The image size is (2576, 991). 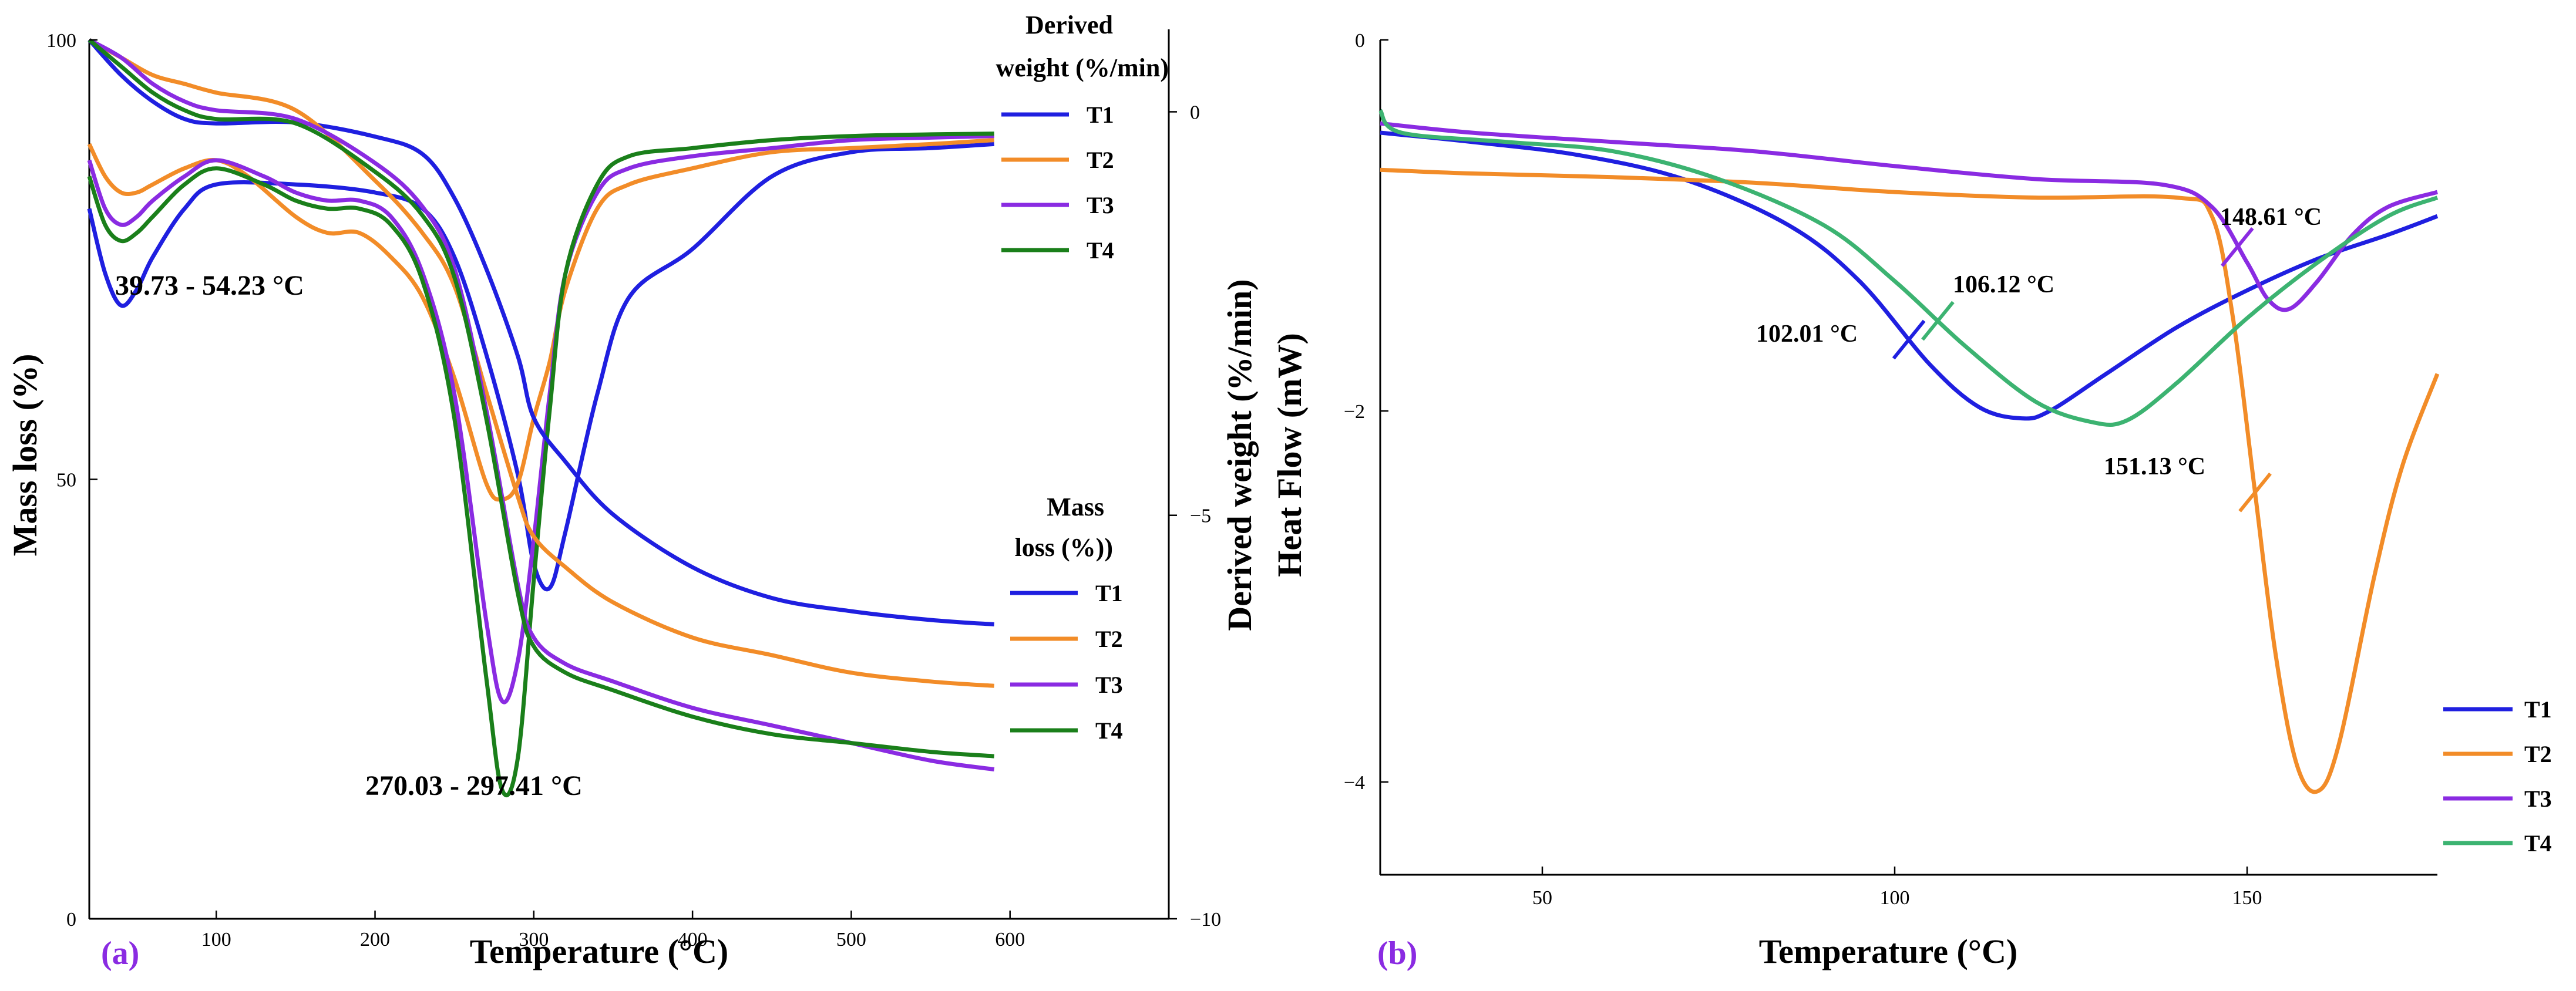 I want to click on panel-b-marker-t2, so click(x=2255, y=492).